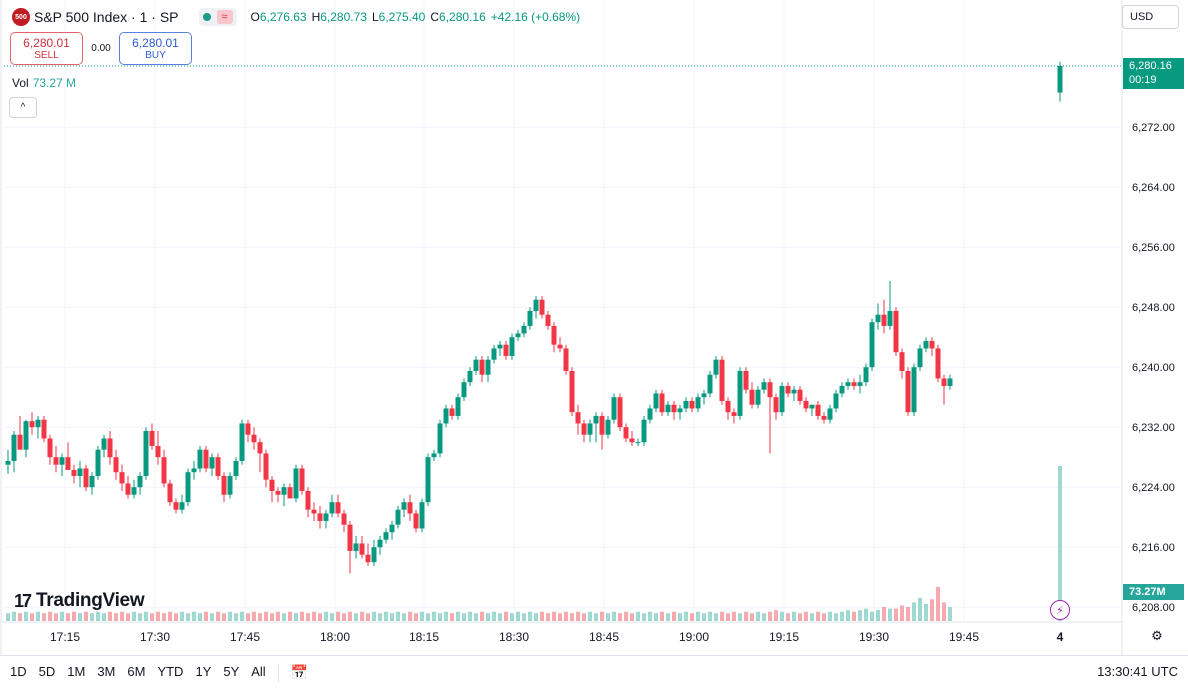 Image resolution: width=1188 pixels, height=689 pixels. Describe the element at coordinates (1153, 308) in the screenshot. I see `y-tick-label: 6,248.00` at that location.